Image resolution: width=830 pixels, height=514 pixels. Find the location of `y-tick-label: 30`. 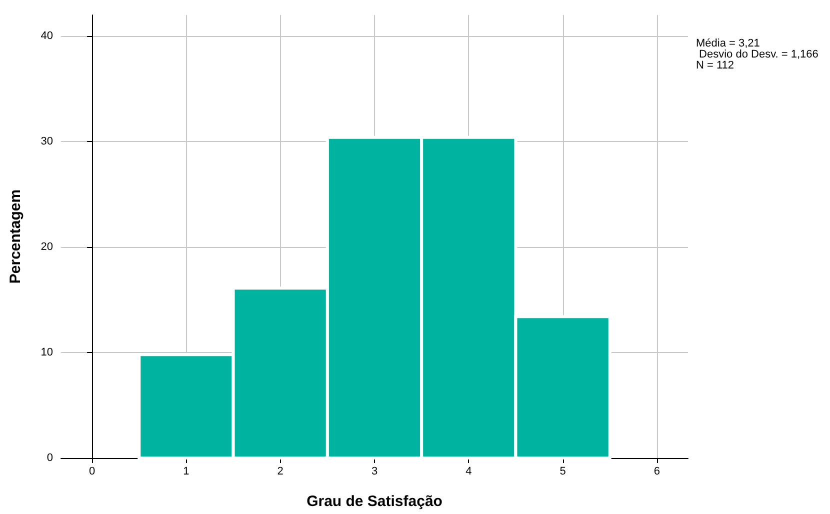

y-tick-label: 30 is located at coordinates (46, 142).